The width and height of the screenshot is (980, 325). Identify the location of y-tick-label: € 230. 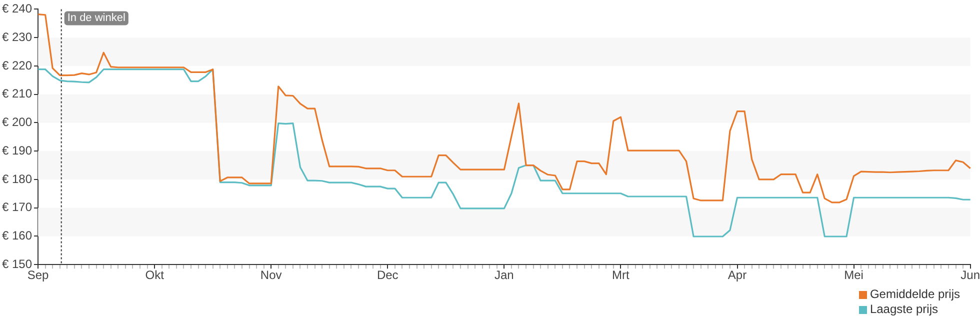
(17, 37).